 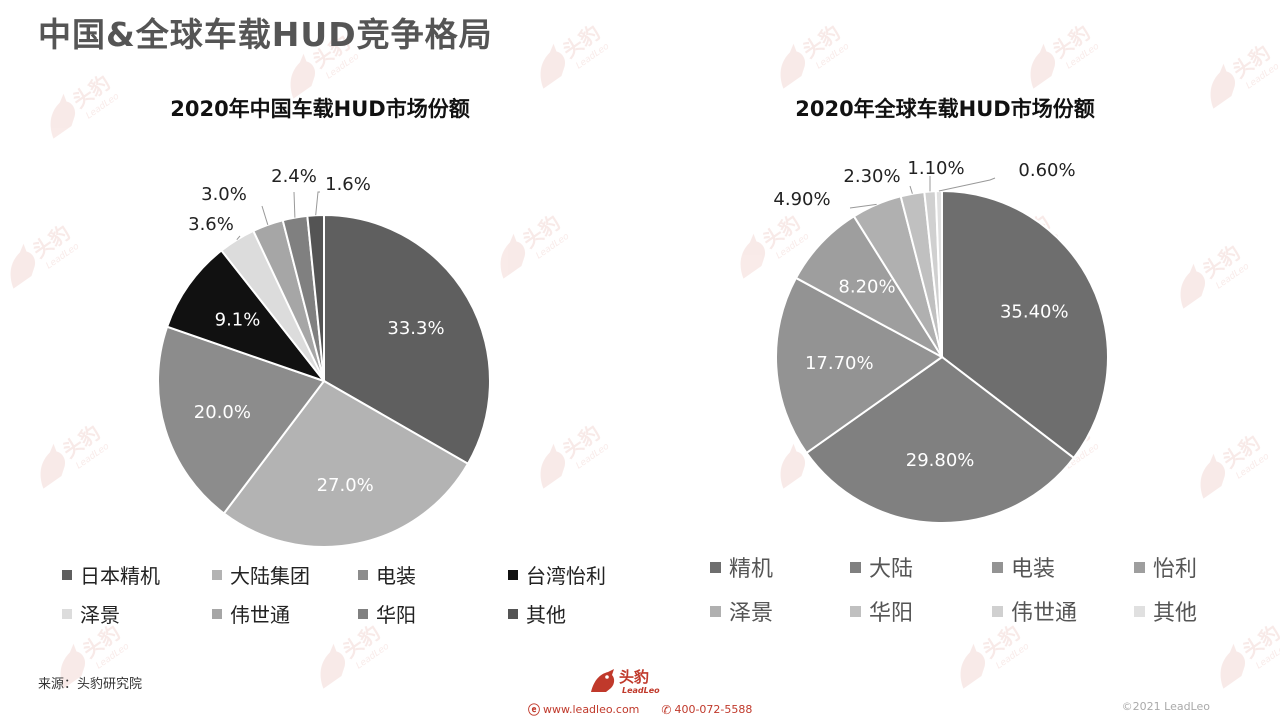 I want to click on pie0-label-2: 20.0%, so click(x=222, y=412).